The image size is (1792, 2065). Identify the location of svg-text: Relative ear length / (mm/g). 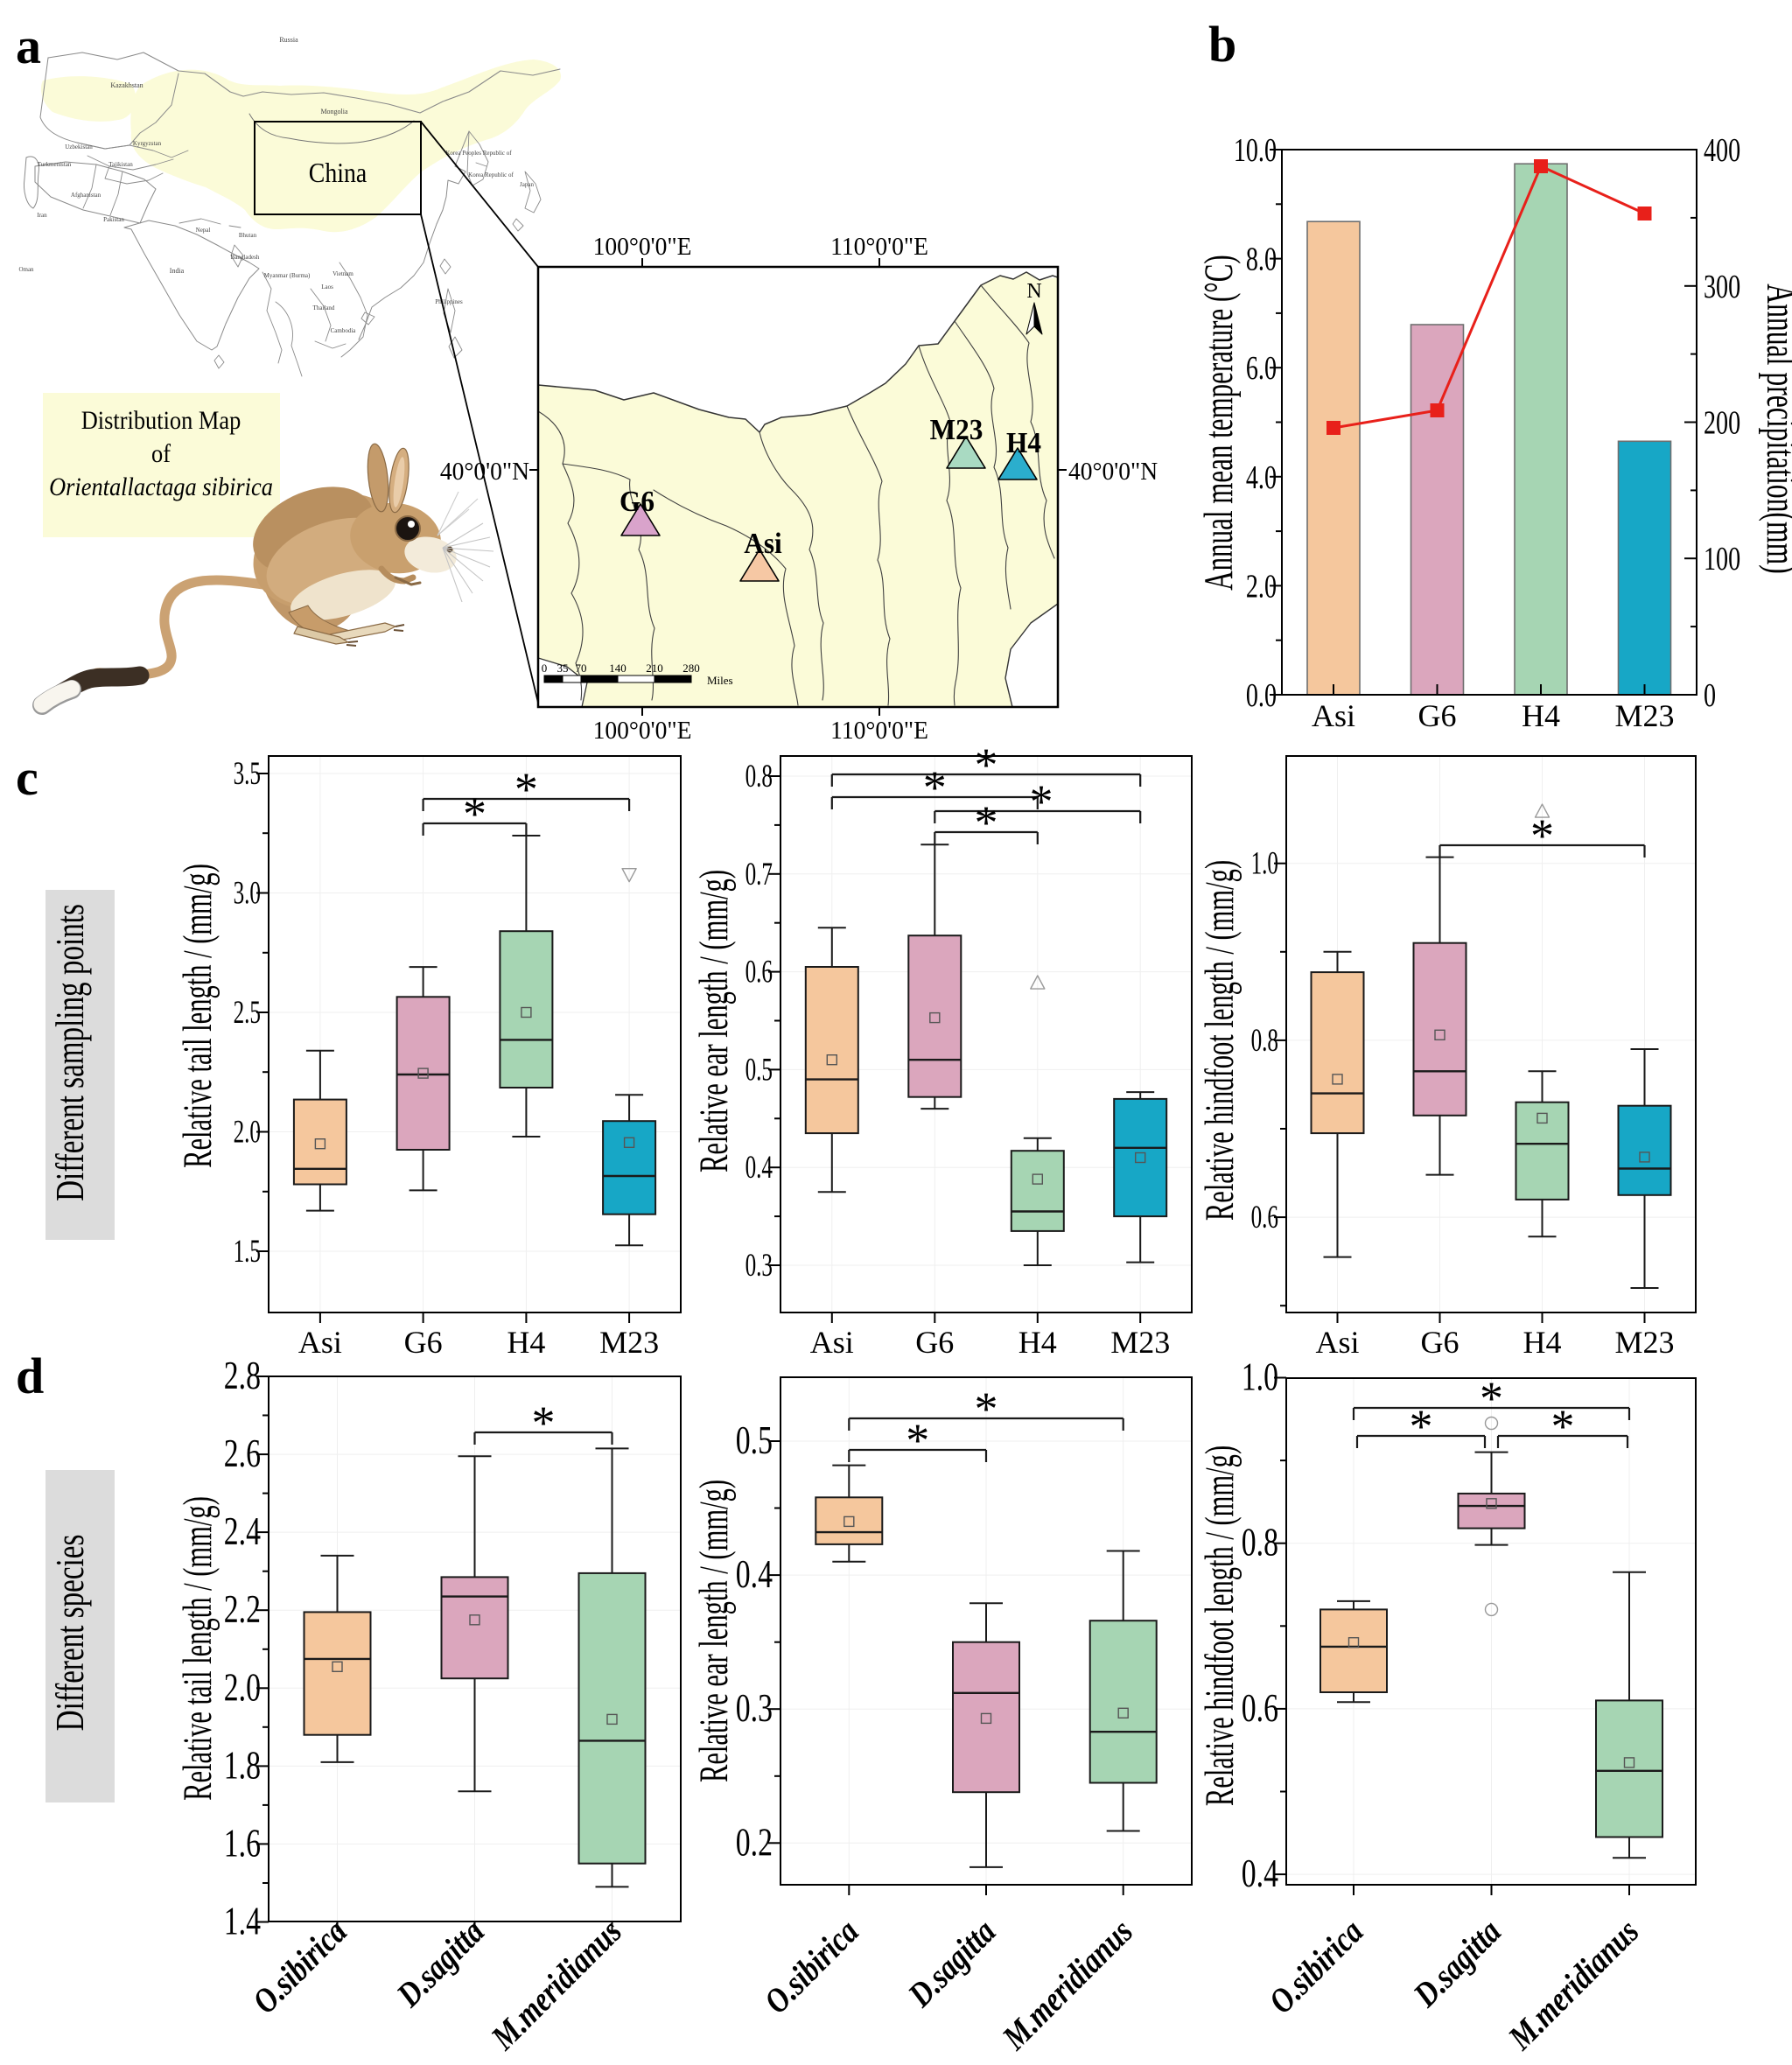
(713, 1631).